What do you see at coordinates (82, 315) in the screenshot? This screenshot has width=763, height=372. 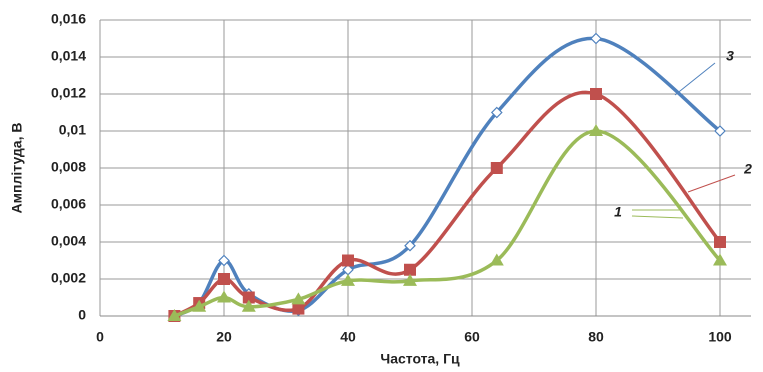 I see `y-tick-label: 0` at bounding box center [82, 315].